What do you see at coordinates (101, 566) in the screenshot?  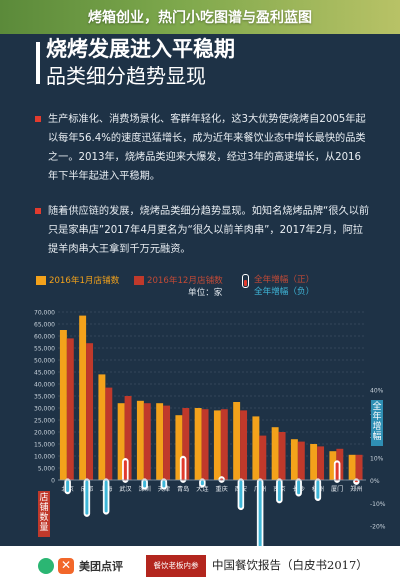 I see `footer-brand: 美团点评` at bounding box center [101, 566].